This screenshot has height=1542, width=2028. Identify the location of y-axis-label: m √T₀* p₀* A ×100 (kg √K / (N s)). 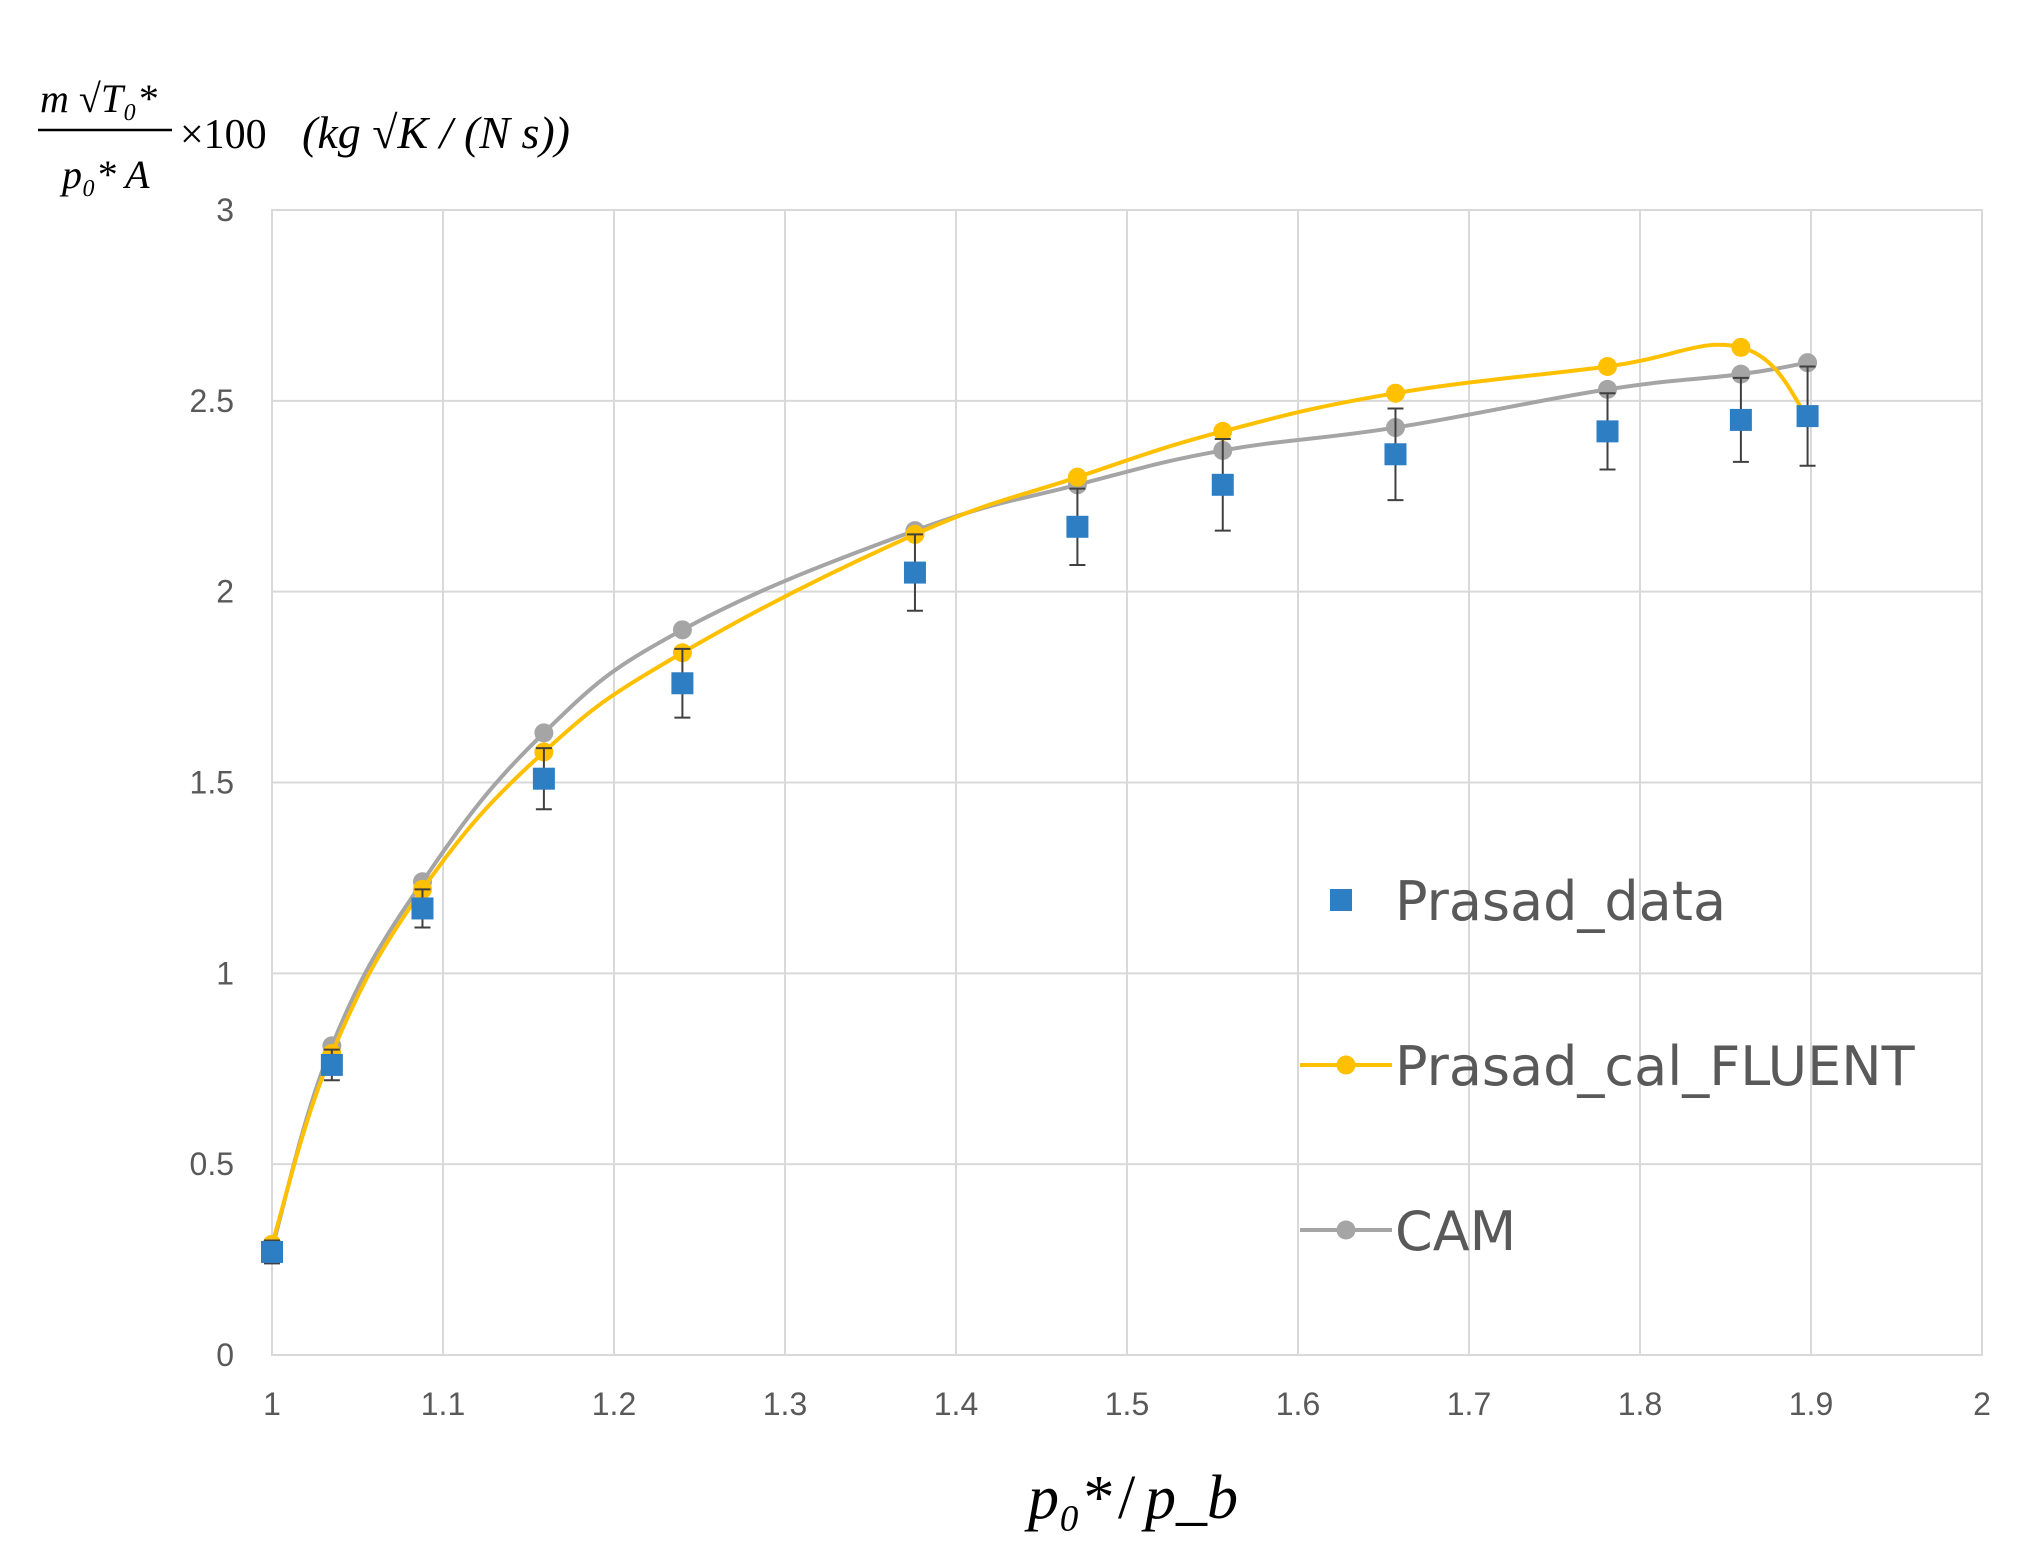
(304, 136).